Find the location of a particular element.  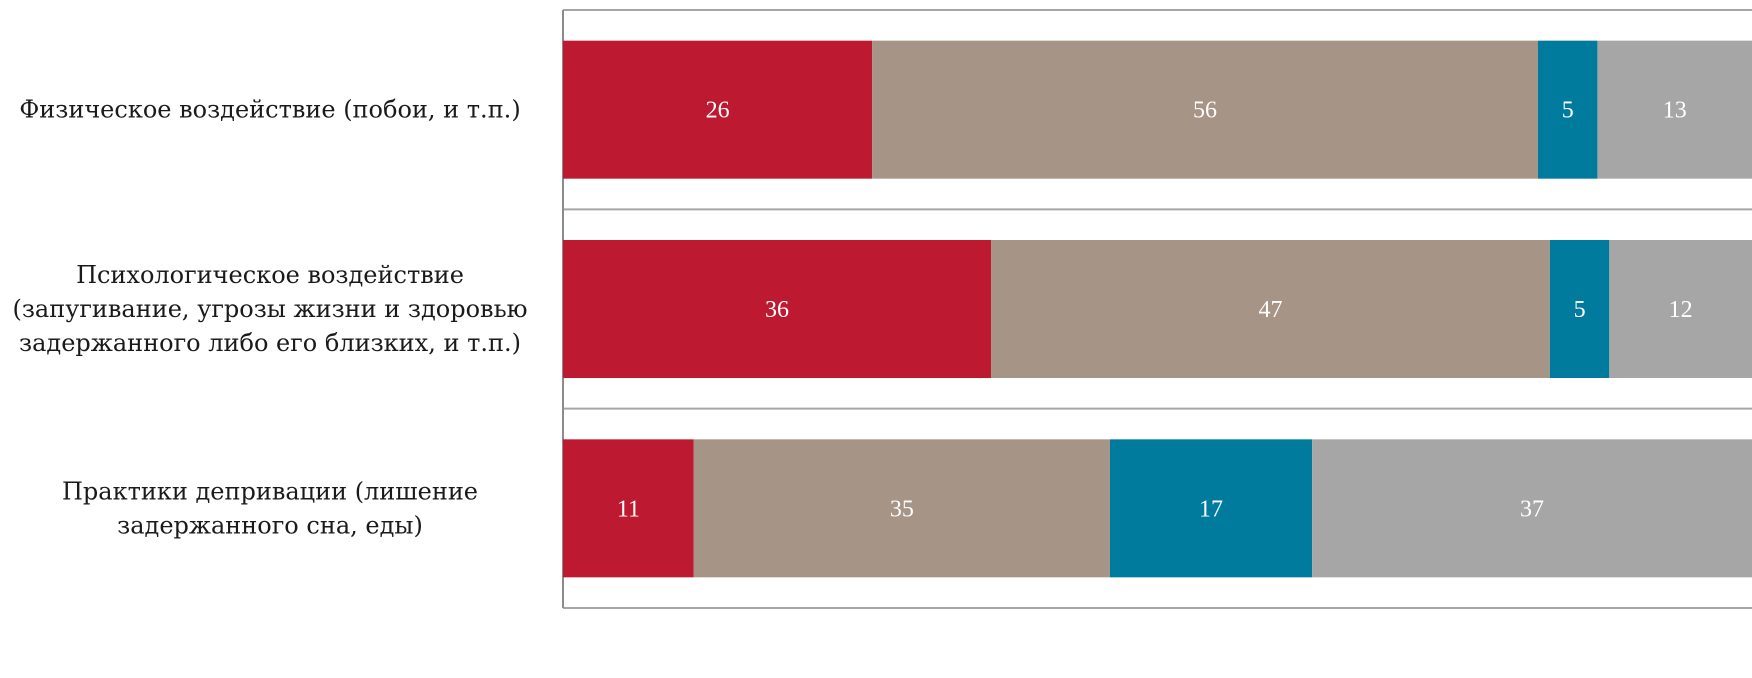

data-label: 35 is located at coordinates (902, 509).